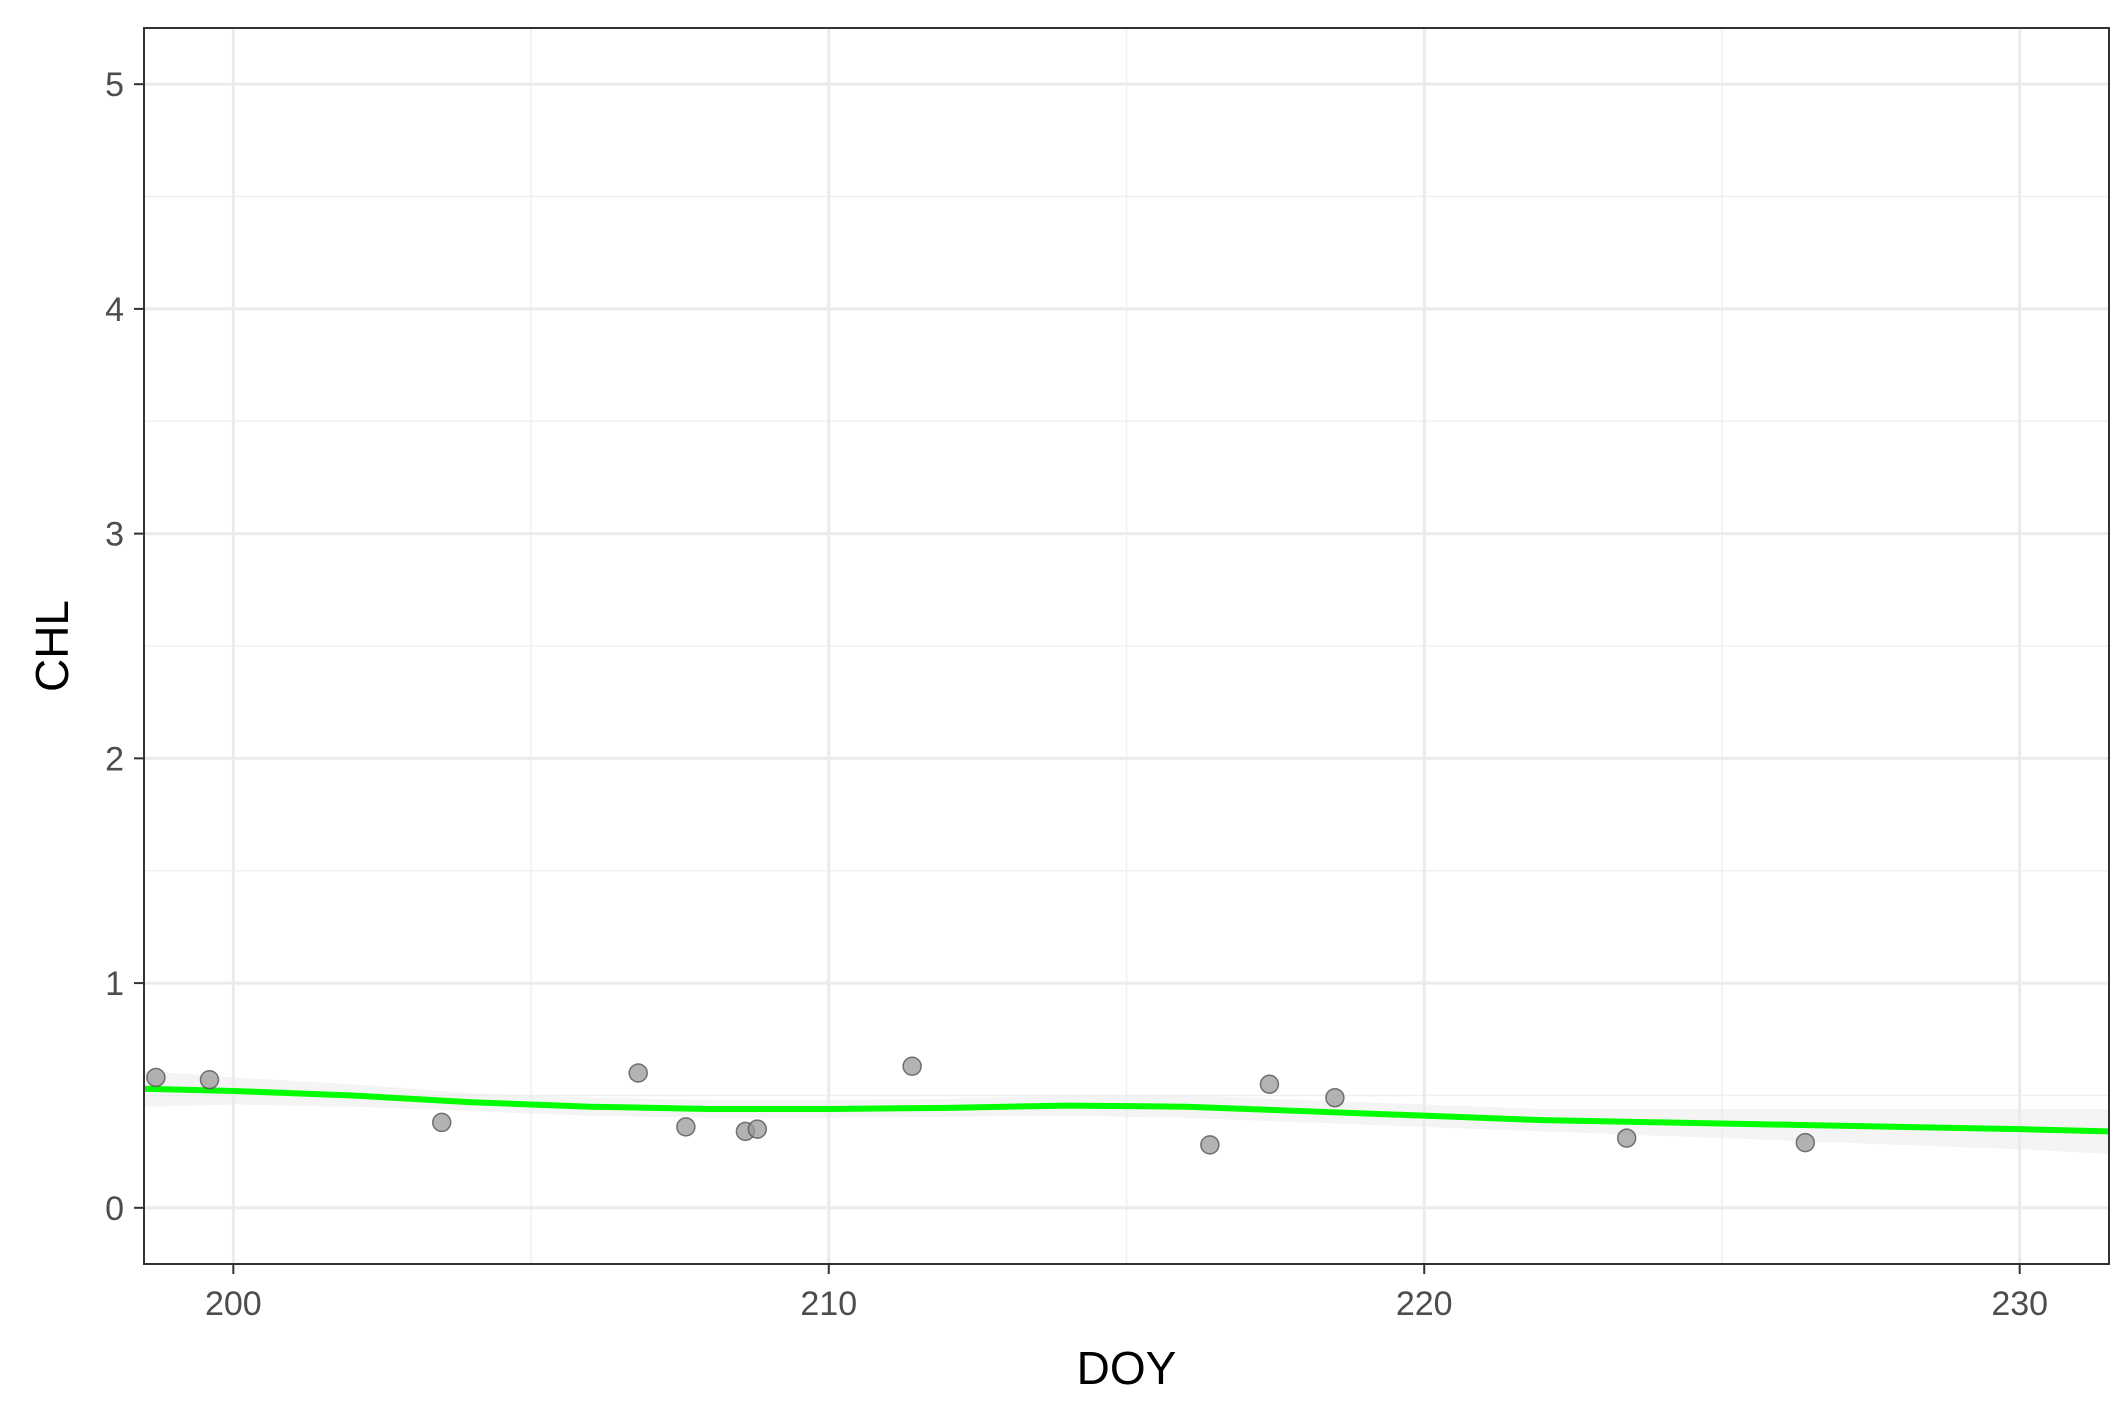 The image size is (2125, 1417). Describe the element at coordinates (1126, 1293) in the screenshot. I see `x-axis: 200 210 220 230` at that location.